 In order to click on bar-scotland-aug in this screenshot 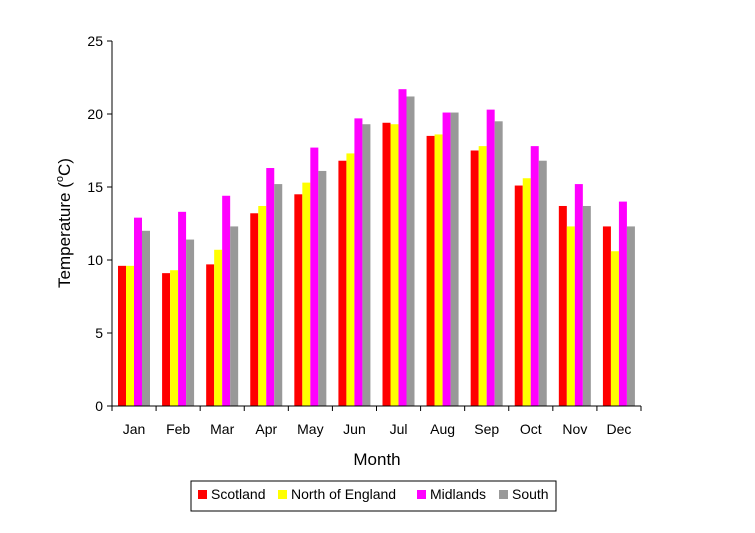, I will do `click(430, 270)`.